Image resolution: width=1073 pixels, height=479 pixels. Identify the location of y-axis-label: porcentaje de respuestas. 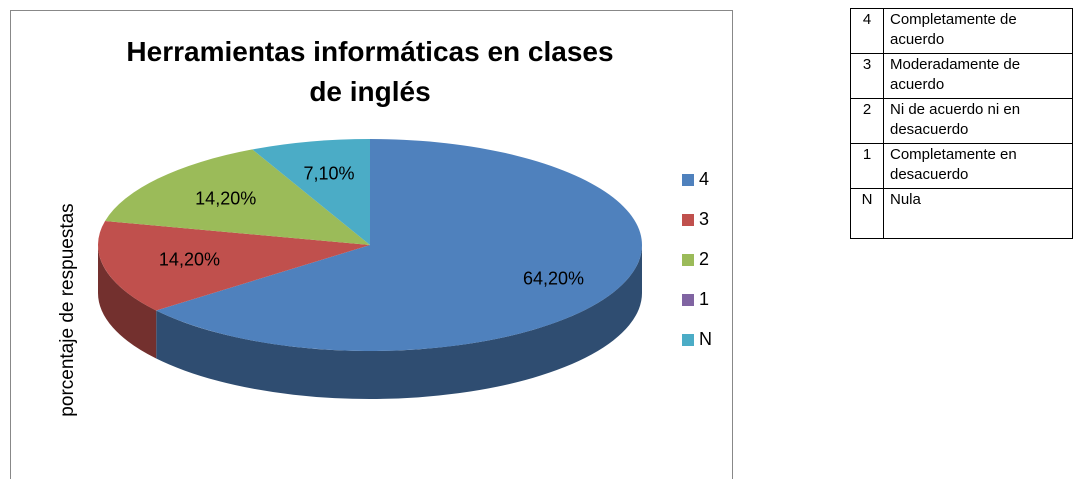
(67, 309).